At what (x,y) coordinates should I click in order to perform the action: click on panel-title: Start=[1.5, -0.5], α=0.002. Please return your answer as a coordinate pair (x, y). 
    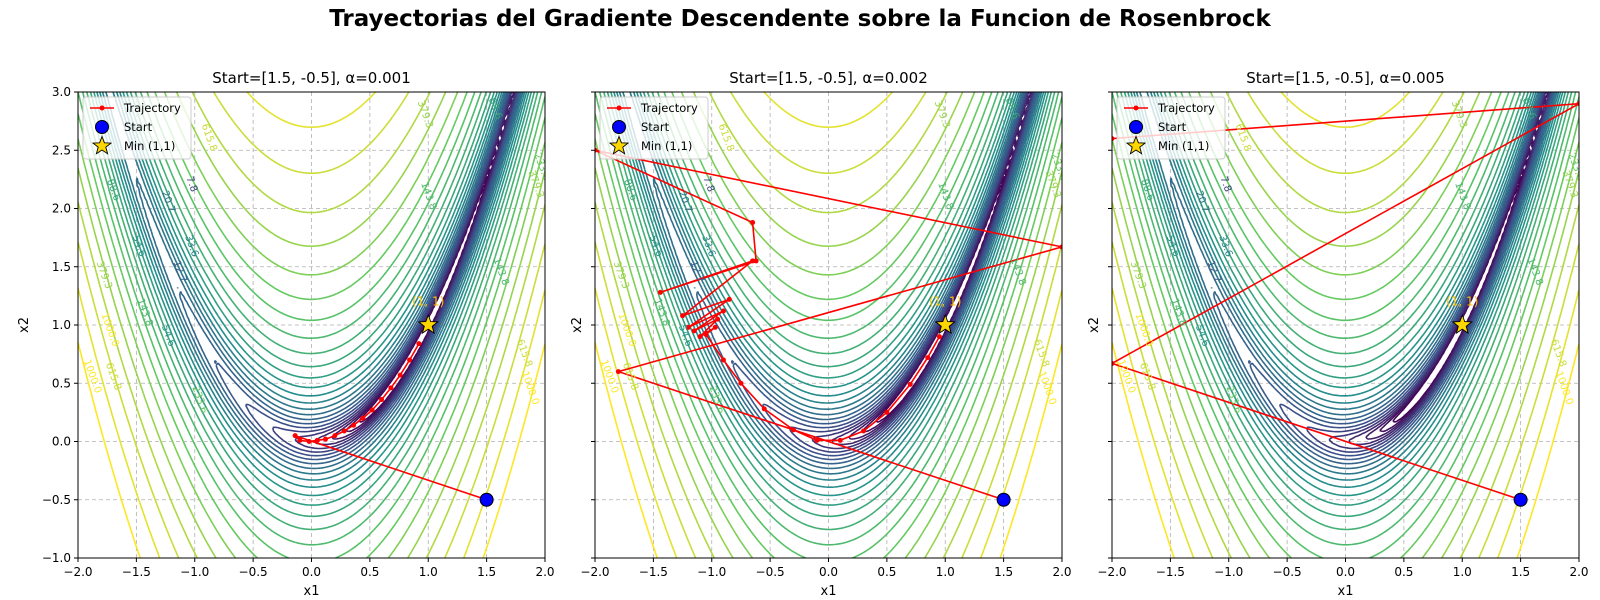
    Looking at the image, I should click on (828, 78).